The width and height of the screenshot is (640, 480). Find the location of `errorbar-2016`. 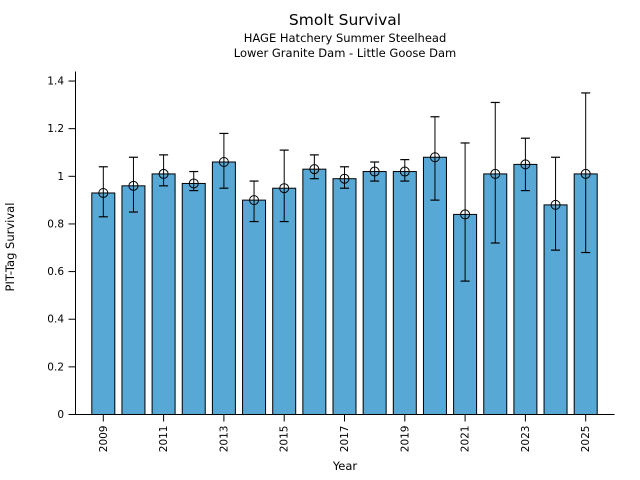

errorbar-2016 is located at coordinates (314, 167).